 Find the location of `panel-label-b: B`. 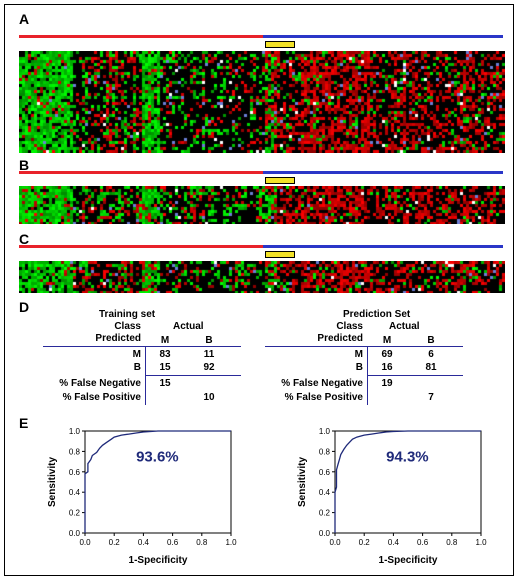

panel-label-b: B is located at coordinates (24, 165).